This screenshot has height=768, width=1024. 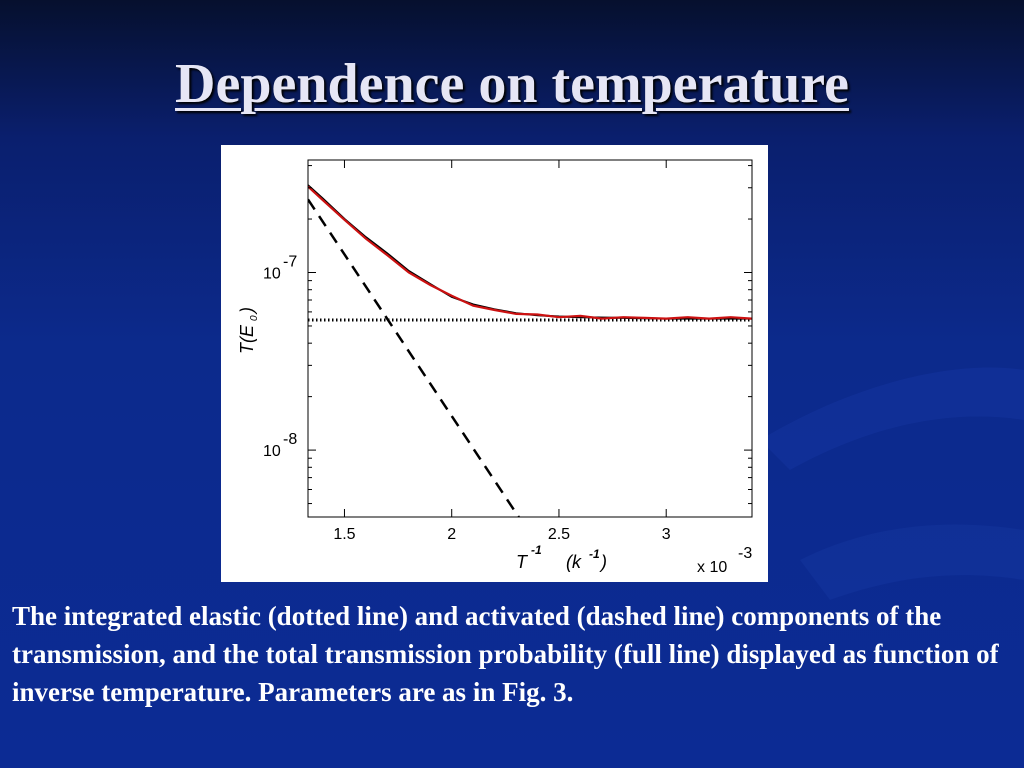 I want to click on y-axis-label-close: ), so click(x=247, y=311).